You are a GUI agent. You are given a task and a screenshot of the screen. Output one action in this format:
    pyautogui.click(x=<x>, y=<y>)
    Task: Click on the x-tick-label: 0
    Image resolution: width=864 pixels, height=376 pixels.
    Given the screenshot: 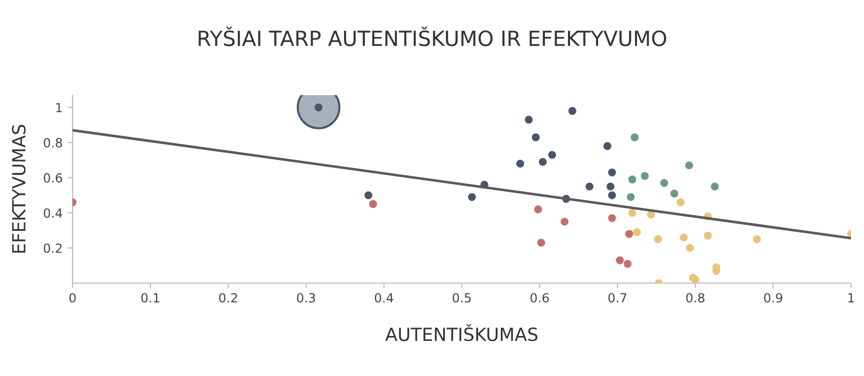 What is the action you would take?
    pyautogui.click(x=72, y=298)
    